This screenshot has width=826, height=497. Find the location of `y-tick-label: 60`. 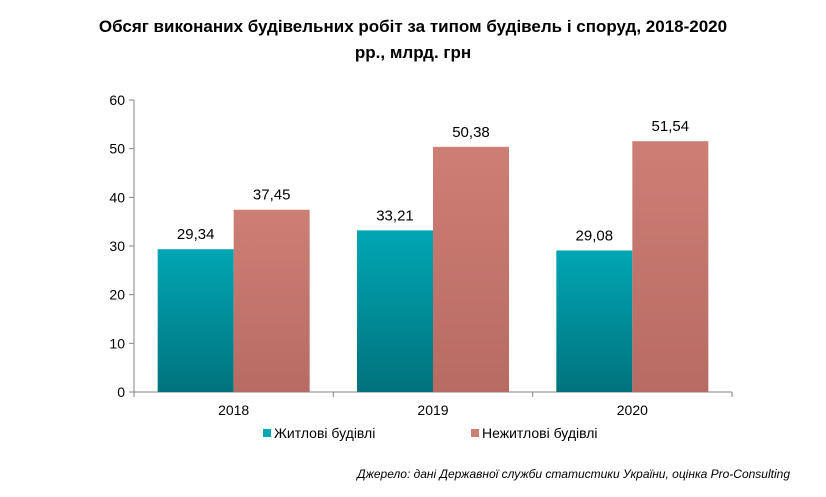

y-tick-label: 60 is located at coordinates (117, 100).